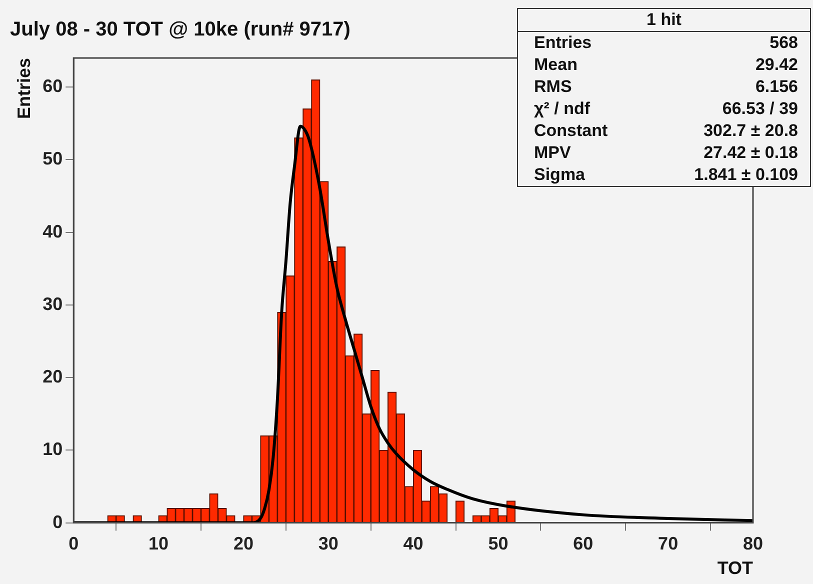  I want to click on y-axis-title: Entries, so click(24, 89).